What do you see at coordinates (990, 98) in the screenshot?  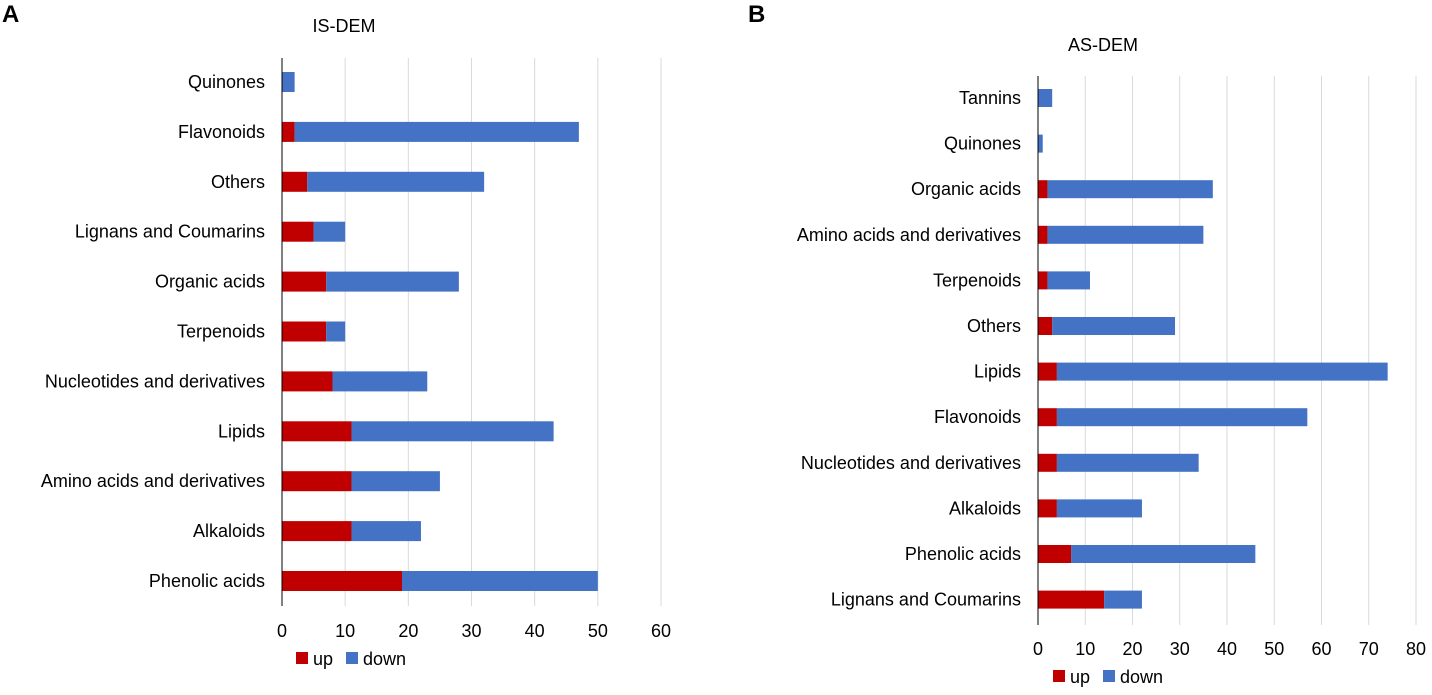 I see `category-label: Tannins` at bounding box center [990, 98].